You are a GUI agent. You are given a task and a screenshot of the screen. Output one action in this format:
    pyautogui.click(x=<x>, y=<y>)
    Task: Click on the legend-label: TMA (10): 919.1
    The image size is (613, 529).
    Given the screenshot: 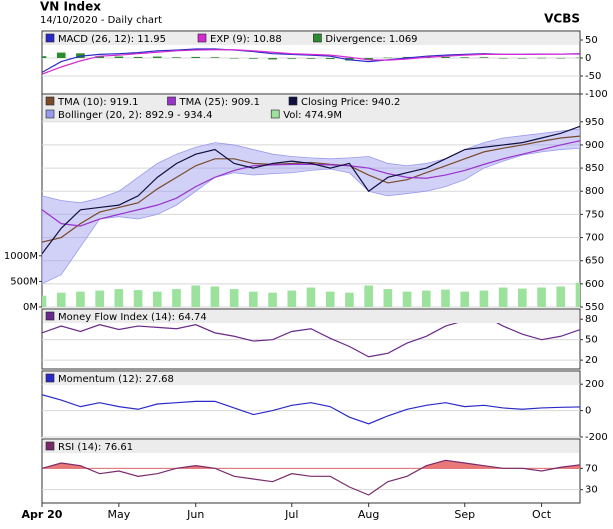 What is the action you would take?
    pyautogui.click(x=97, y=102)
    